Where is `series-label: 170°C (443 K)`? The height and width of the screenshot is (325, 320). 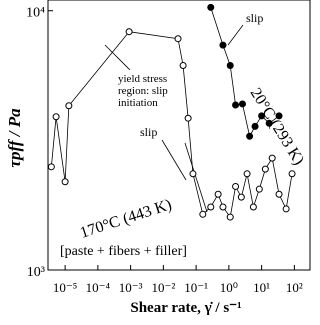
series-label: 170°C (443 K) is located at coordinates (126, 219).